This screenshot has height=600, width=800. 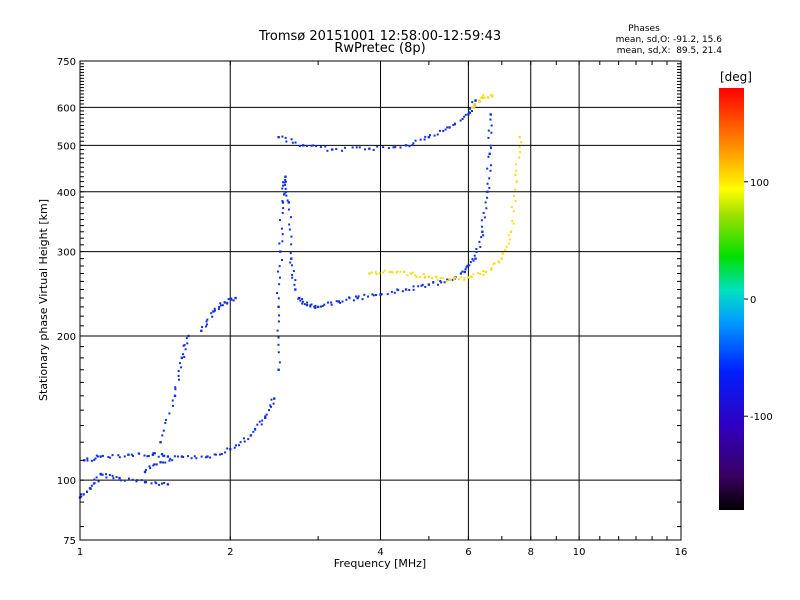 I want to click on y-tick-label: 300, so click(x=66, y=253).